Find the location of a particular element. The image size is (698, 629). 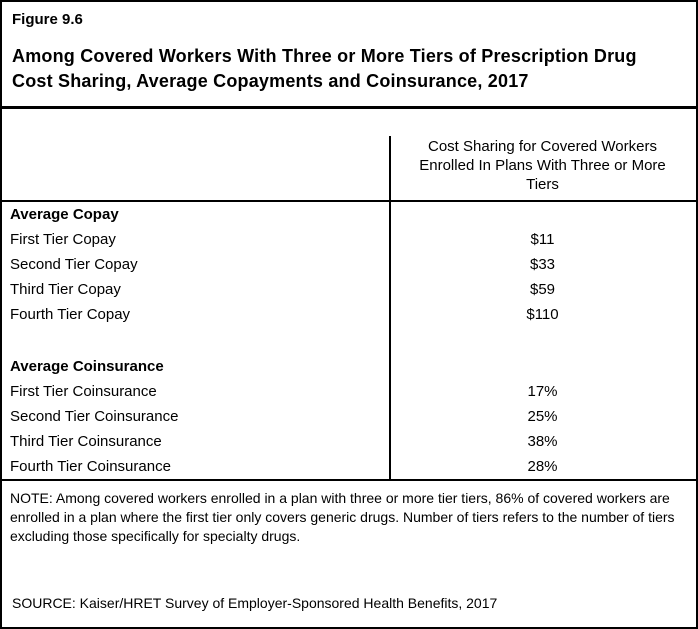

row-label: Second Tier Coinsurance is located at coordinates (94, 416).